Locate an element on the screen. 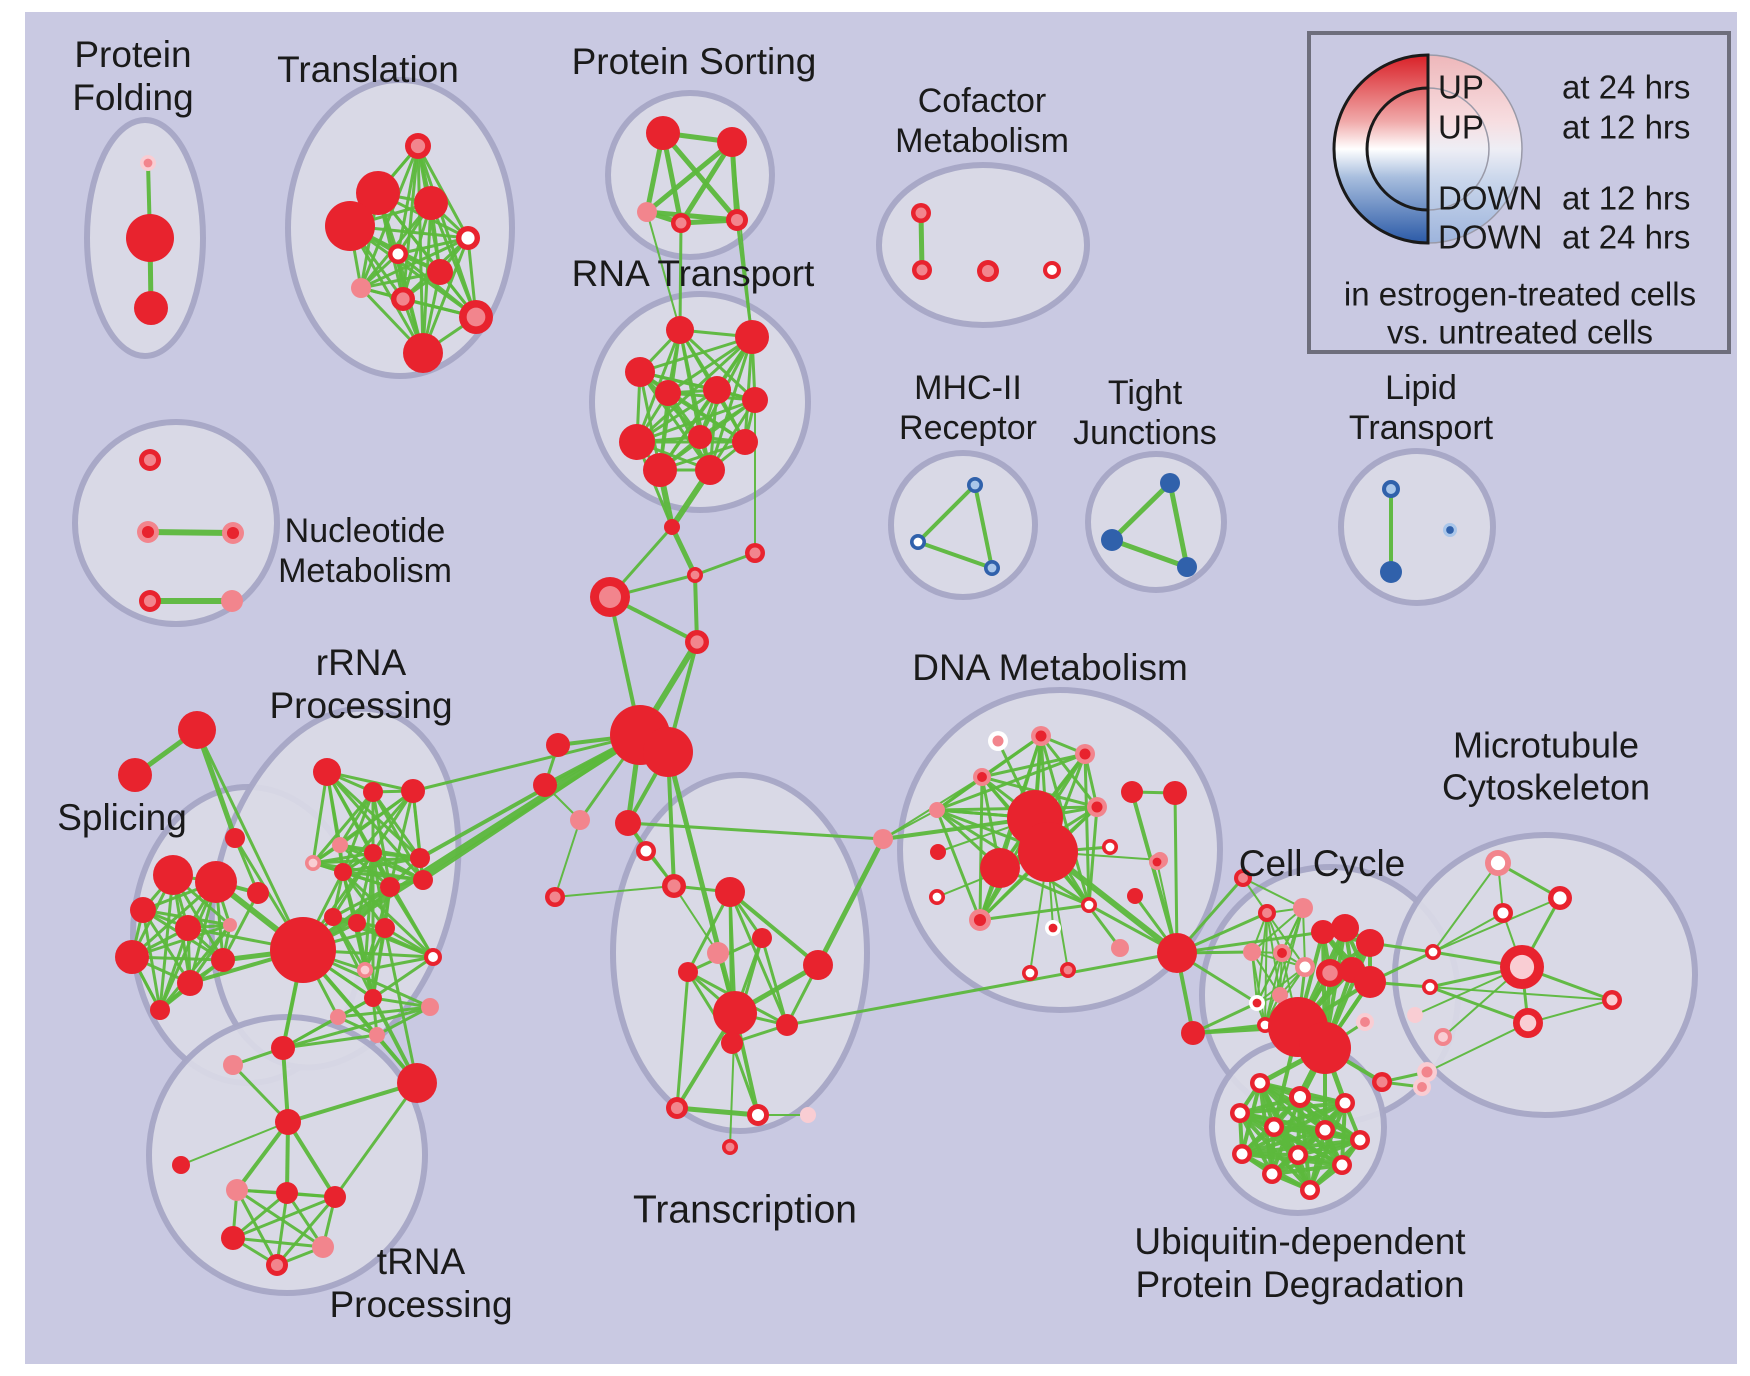 This screenshot has height=1376, width=1750. cluster-blob-tight-junctions is located at coordinates (1156, 522).